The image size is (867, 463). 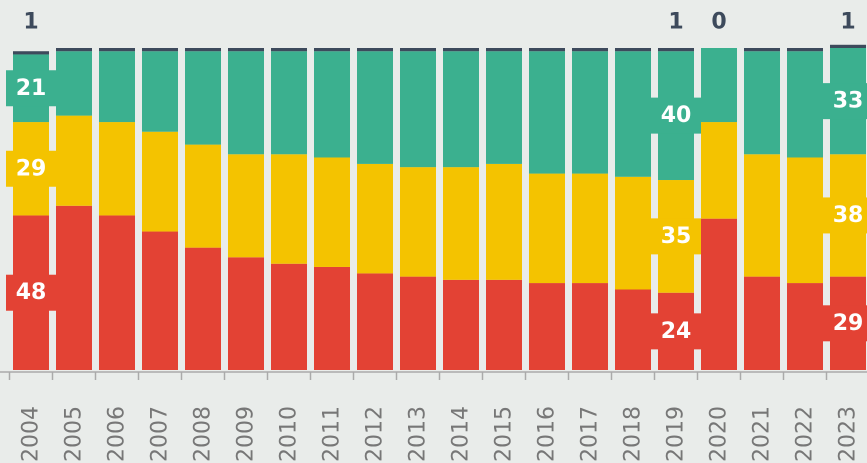 What do you see at coordinates (676, 434) in the screenshot?
I see `x-tick-label: 2019` at bounding box center [676, 434].